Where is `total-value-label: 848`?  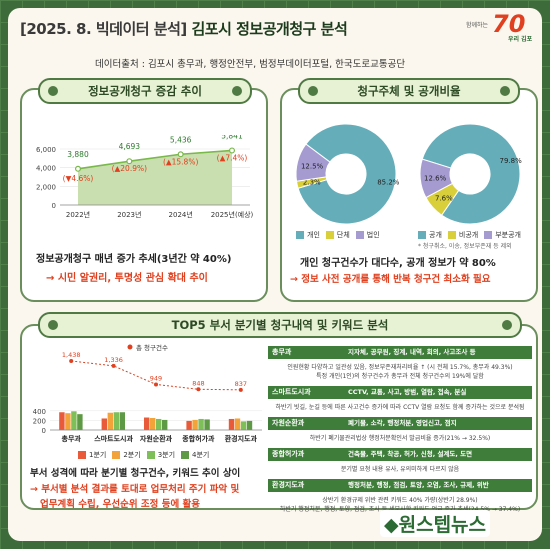 total-value-label: 848 is located at coordinates (198, 383).